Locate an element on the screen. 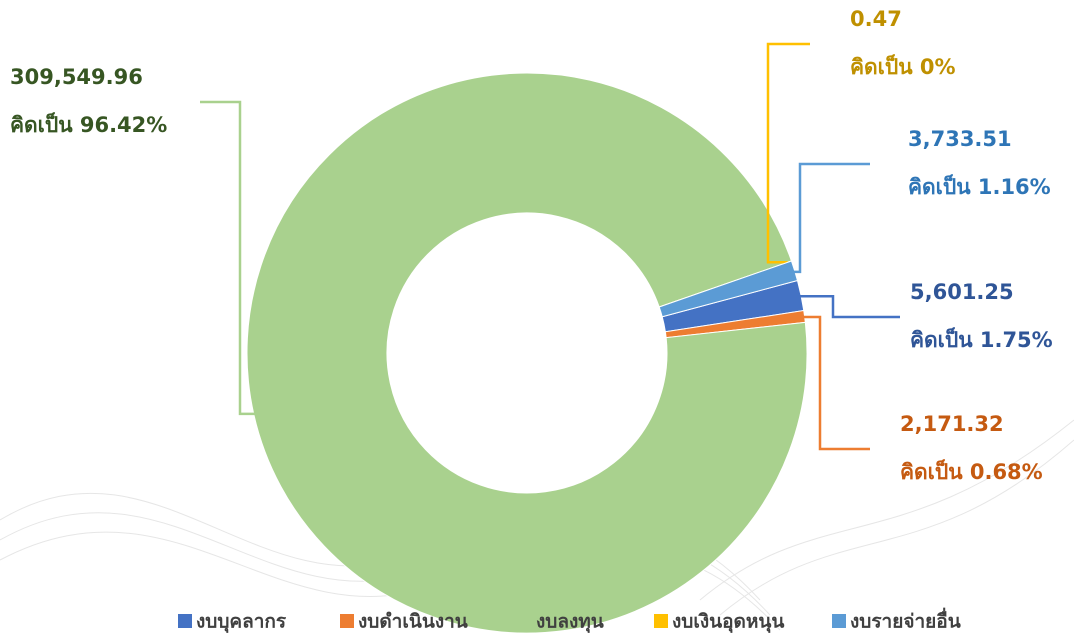 This screenshot has height=635, width=1074. legend-label: งบลงทุน is located at coordinates (570, 622).